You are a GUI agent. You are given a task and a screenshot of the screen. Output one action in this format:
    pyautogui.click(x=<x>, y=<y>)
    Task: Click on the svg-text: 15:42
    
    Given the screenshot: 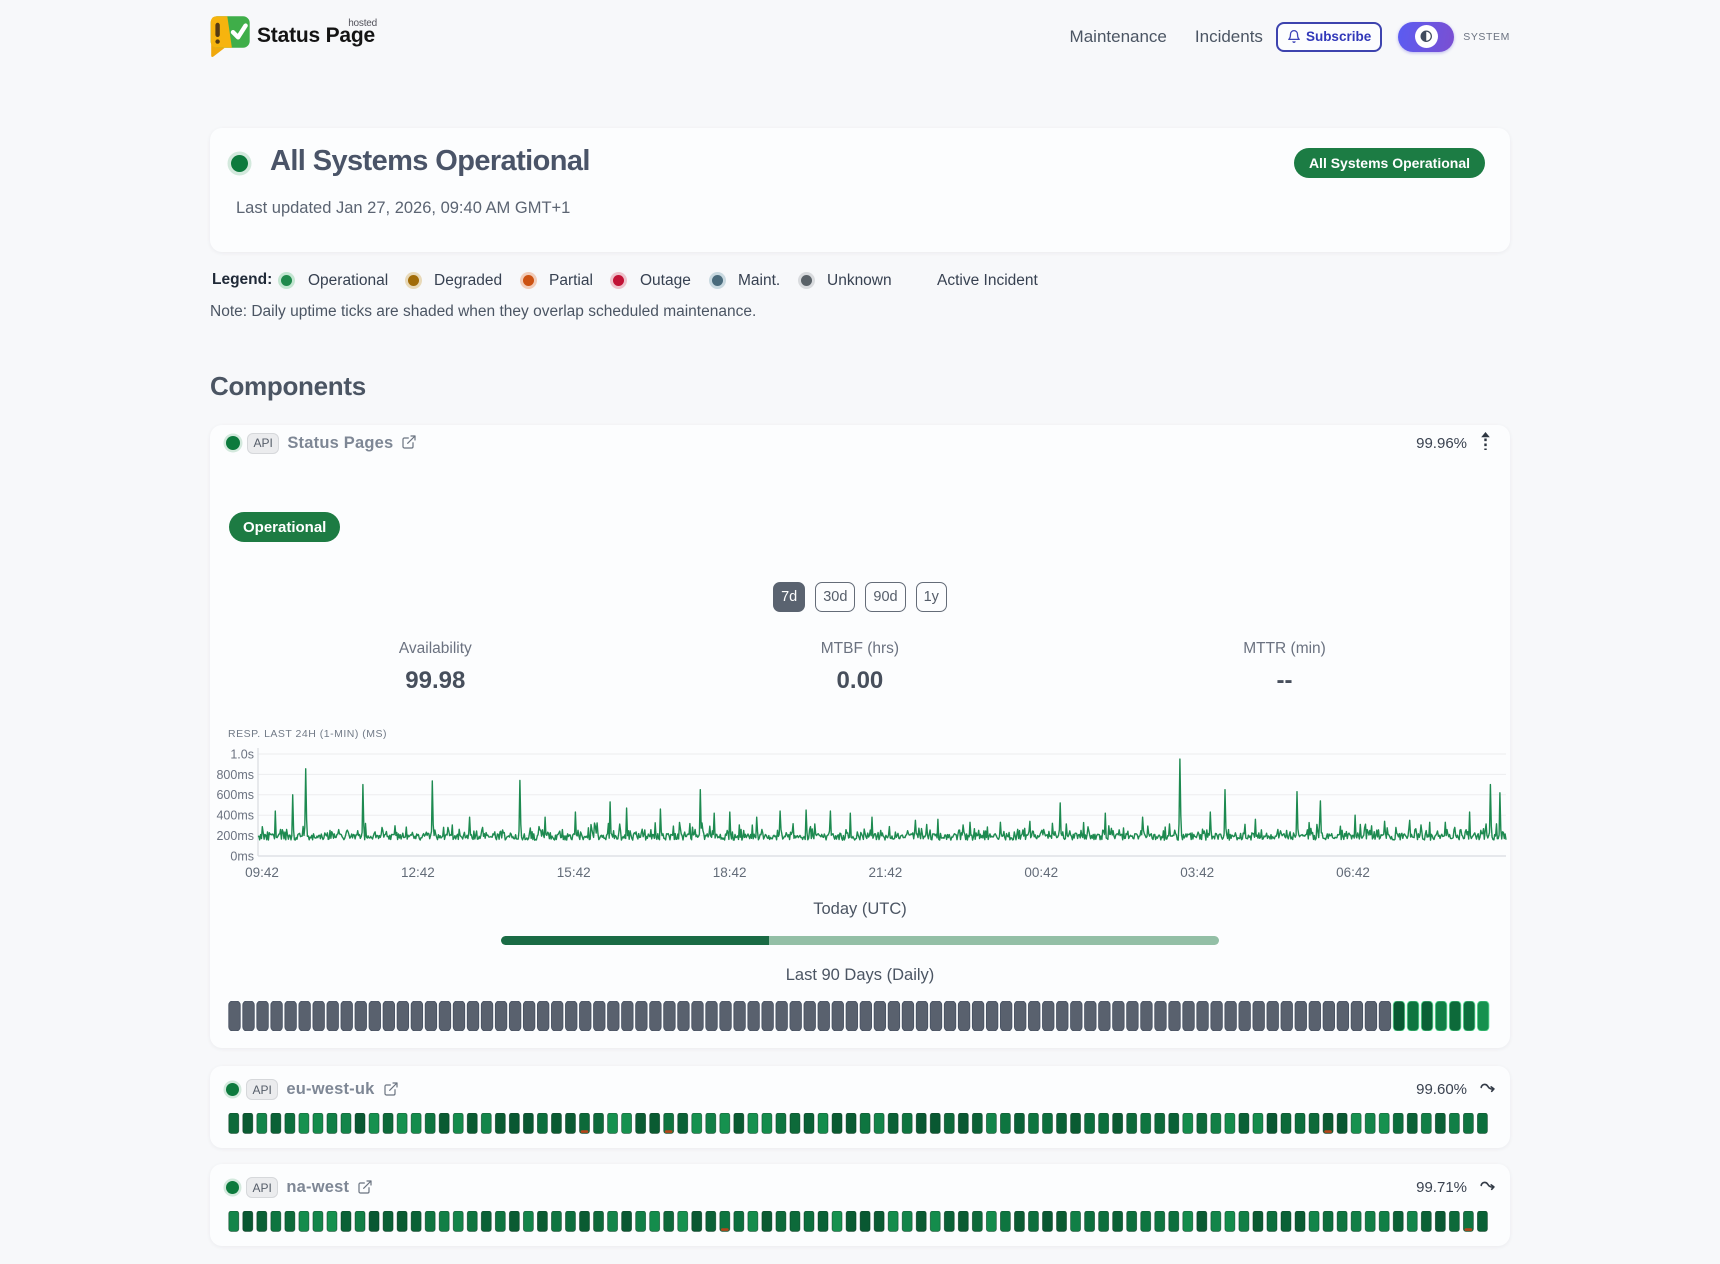 What is the action you would take?
    pyautogui.click(x=574, y=872)
    